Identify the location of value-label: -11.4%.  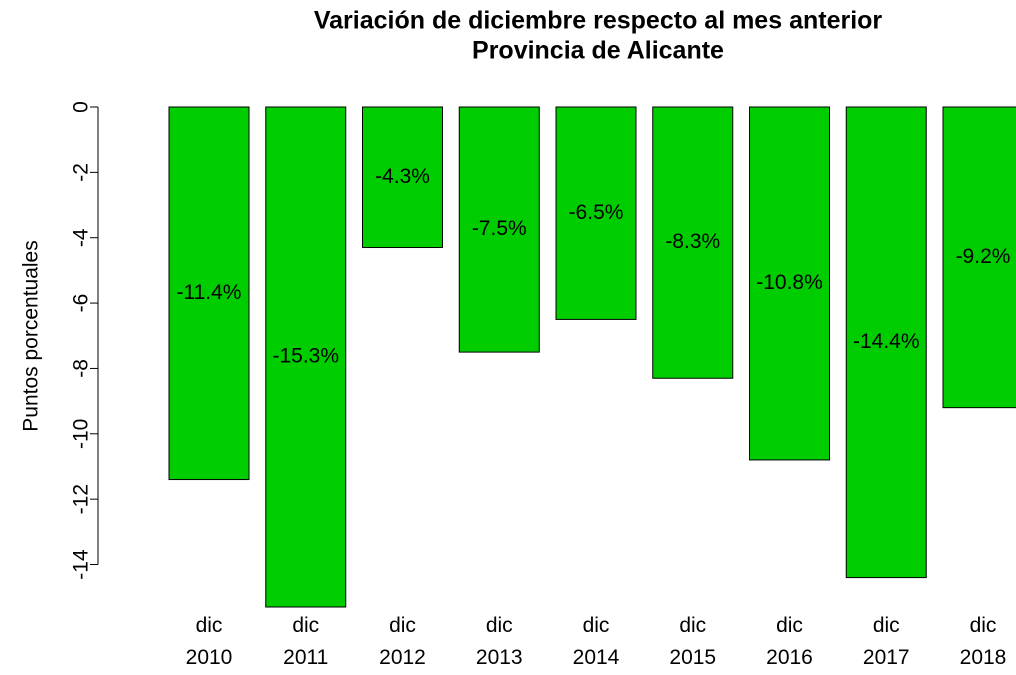
(209, 292).